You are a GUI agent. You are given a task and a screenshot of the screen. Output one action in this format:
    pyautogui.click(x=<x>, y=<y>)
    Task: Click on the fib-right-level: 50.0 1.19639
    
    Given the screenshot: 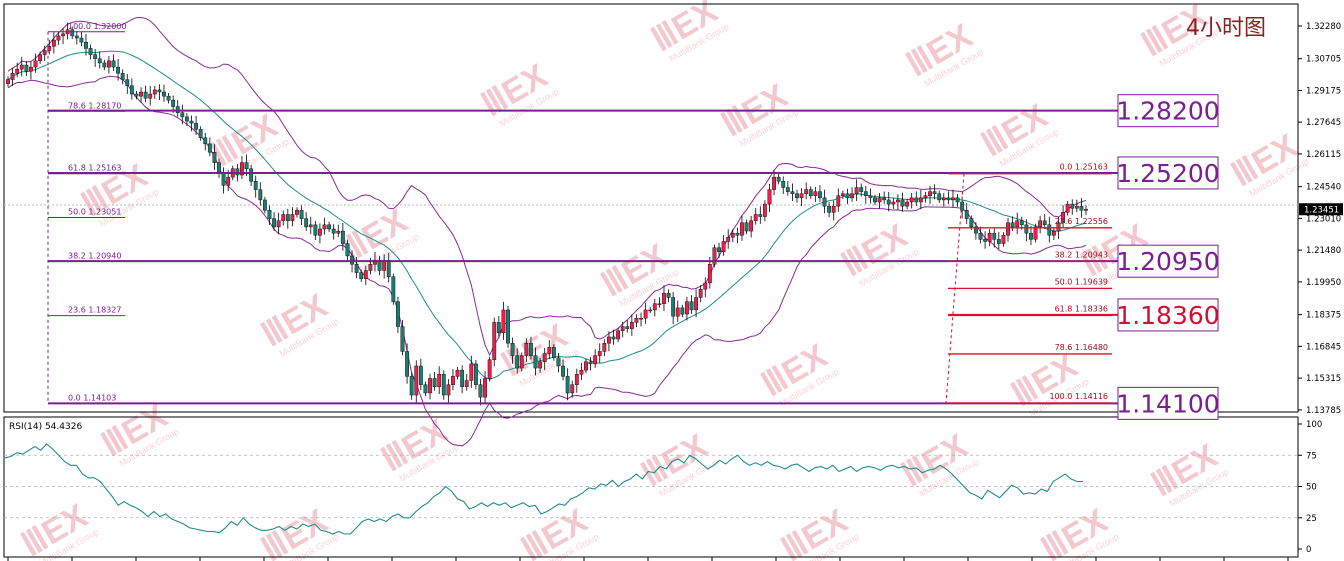 What is the action you would take?
    pyautogui.click(x=1030, y=283)
    